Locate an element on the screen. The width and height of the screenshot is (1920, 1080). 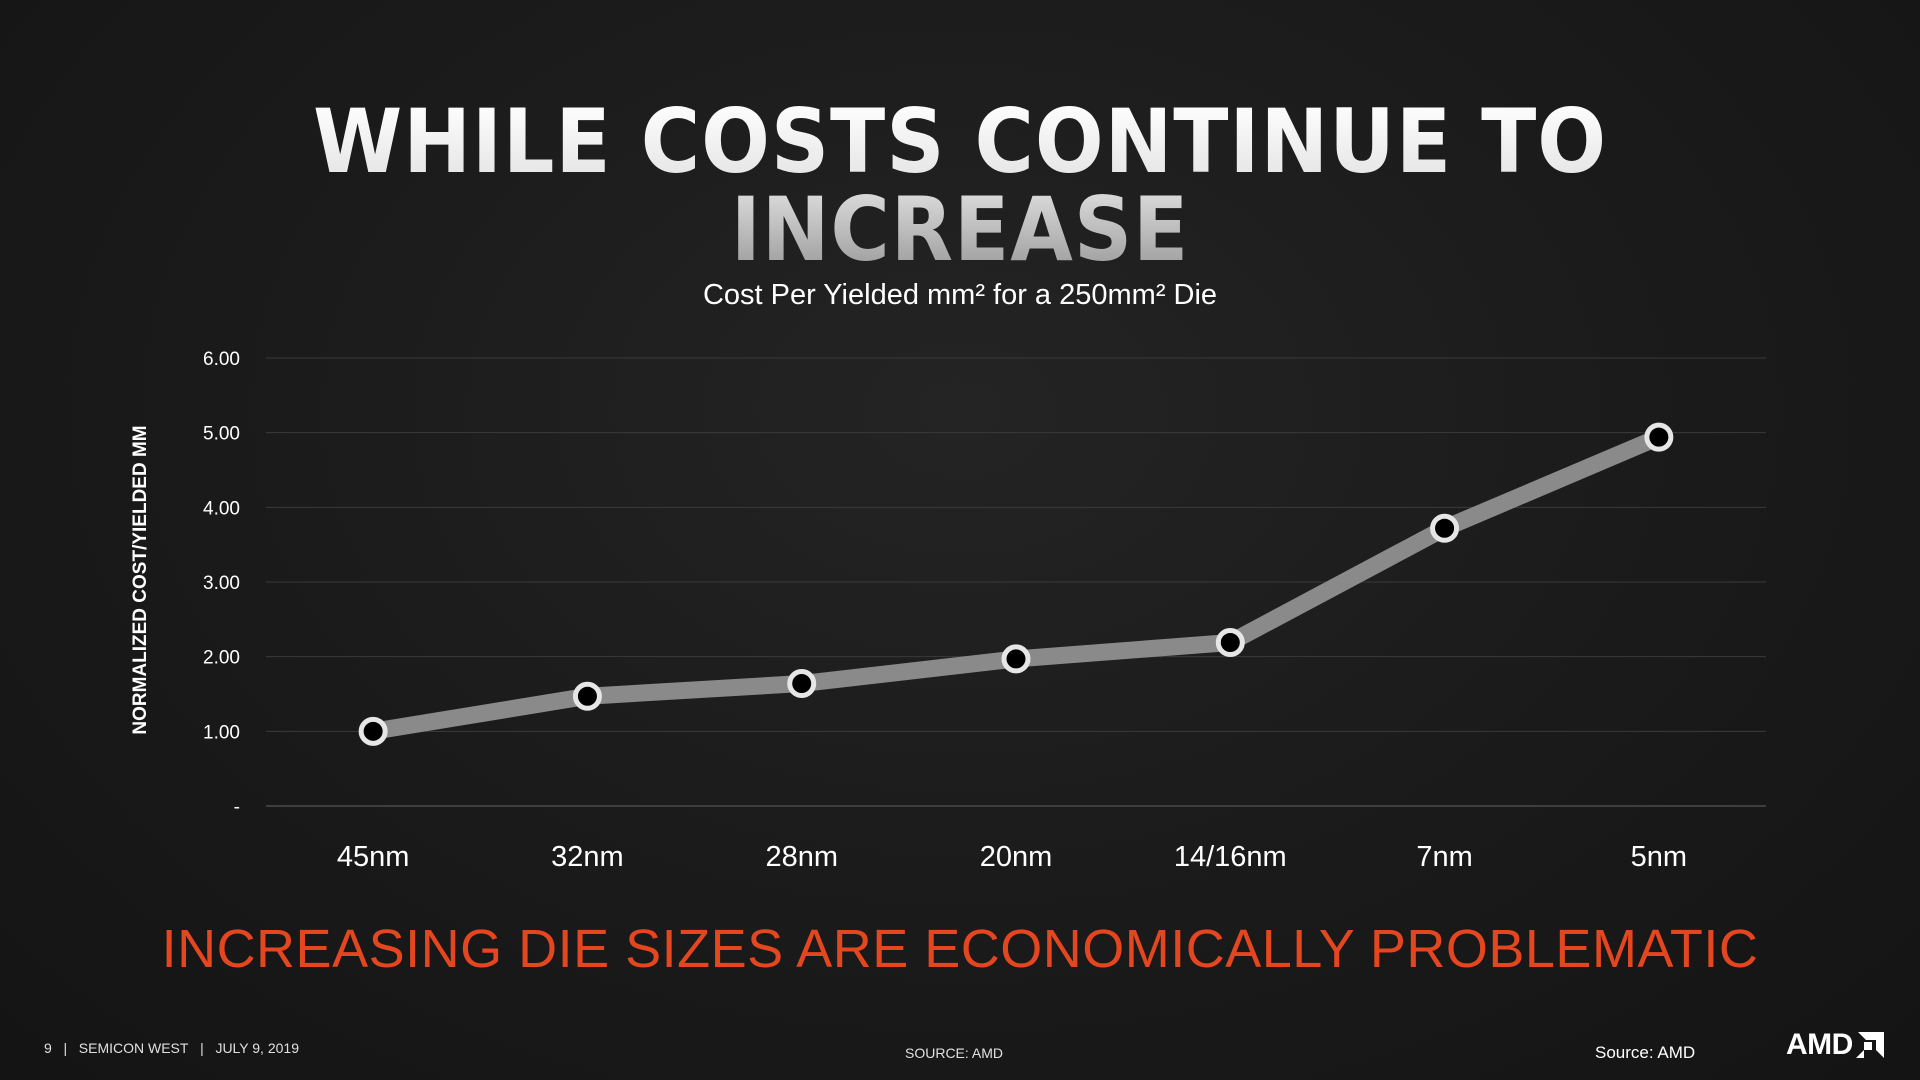
x-tick-label: 45nm is located at coordinates (373, 857).